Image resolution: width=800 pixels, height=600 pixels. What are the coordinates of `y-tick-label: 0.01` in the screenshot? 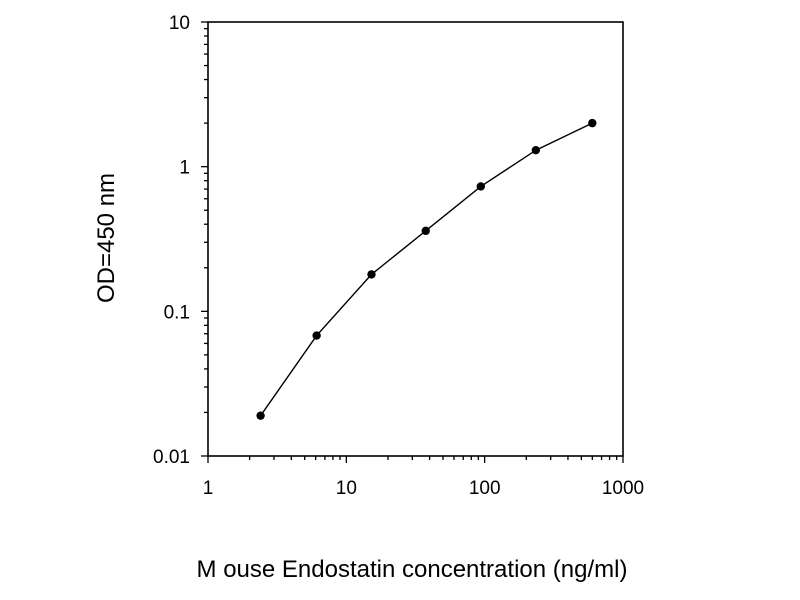 It's located at (171, 457).